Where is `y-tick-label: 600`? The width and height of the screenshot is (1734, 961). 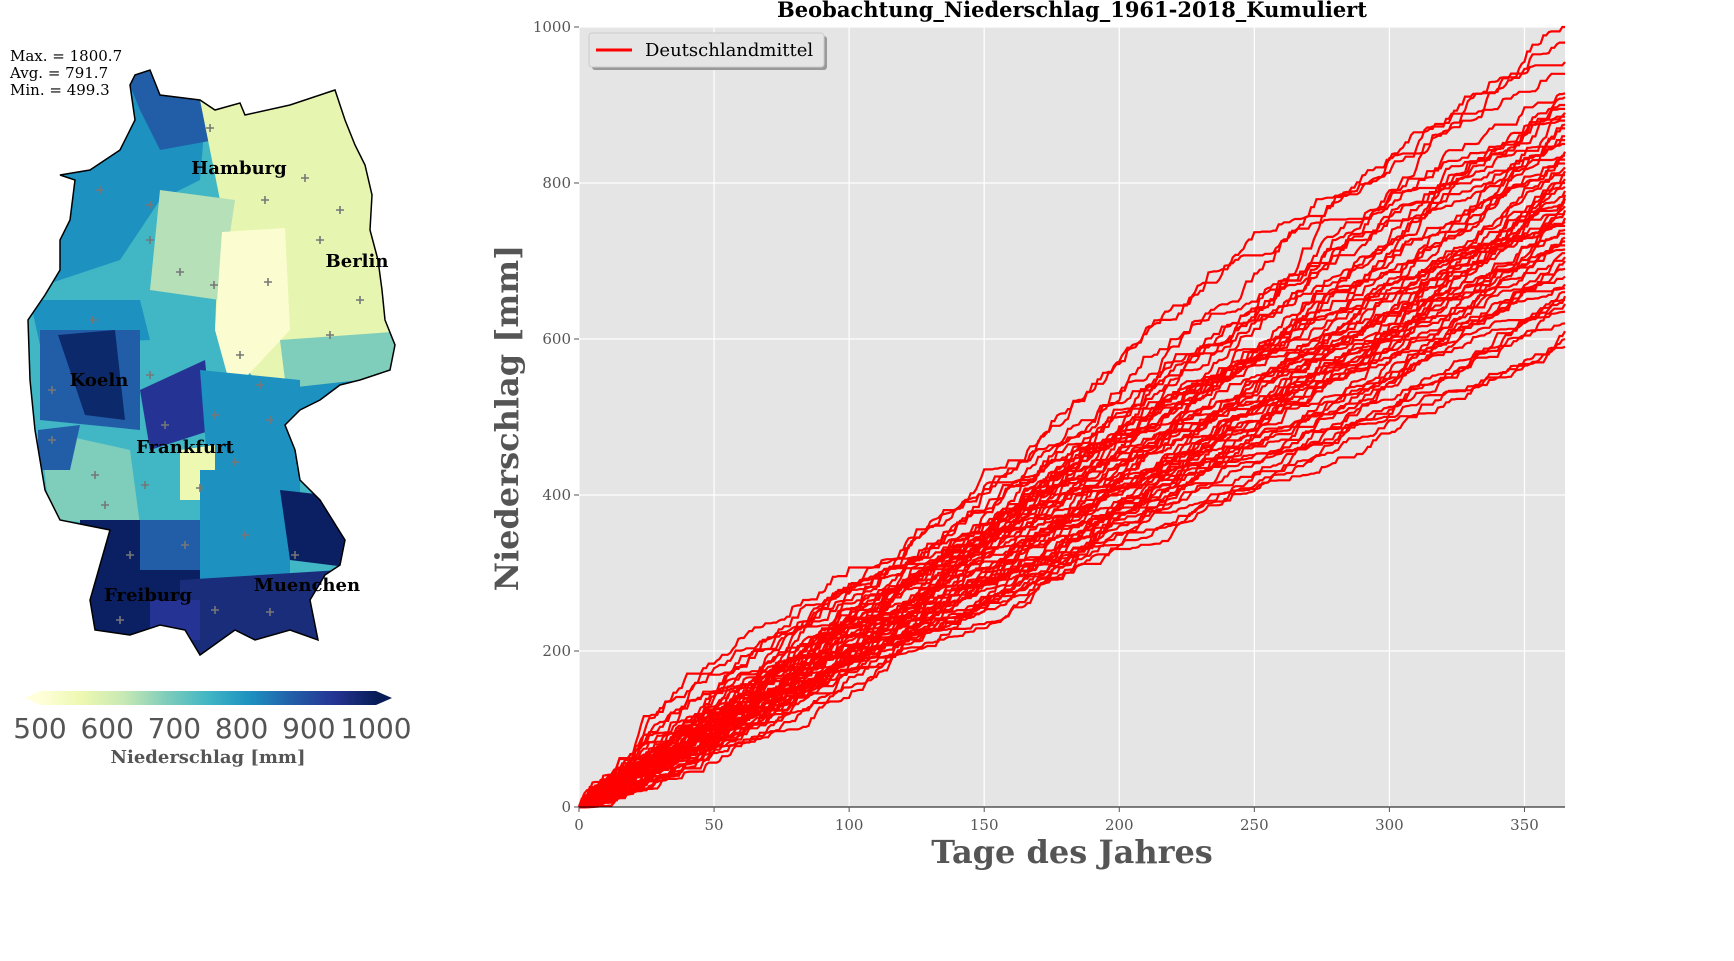 y-tick-label: 600 is located at coordinates (556, 339).